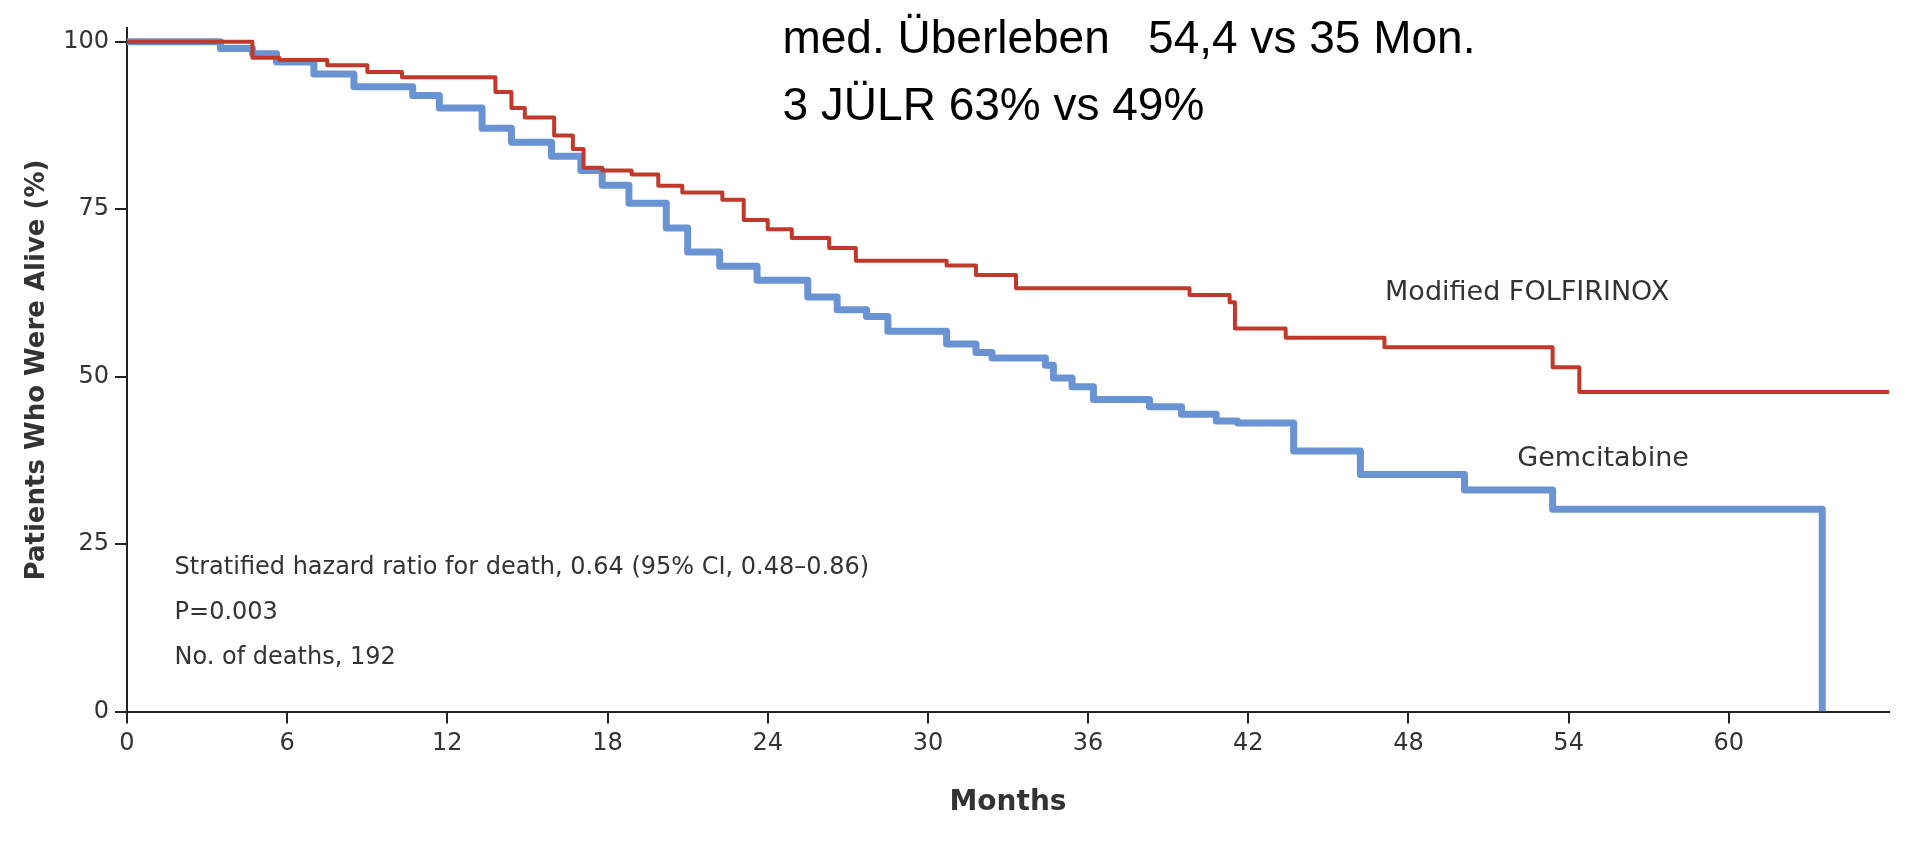 The height and width of the screenshot is (842, 1911). Describe the element at coordinates (447, 742) in the screenshot. I see `x-tick-label: 12` at that location.